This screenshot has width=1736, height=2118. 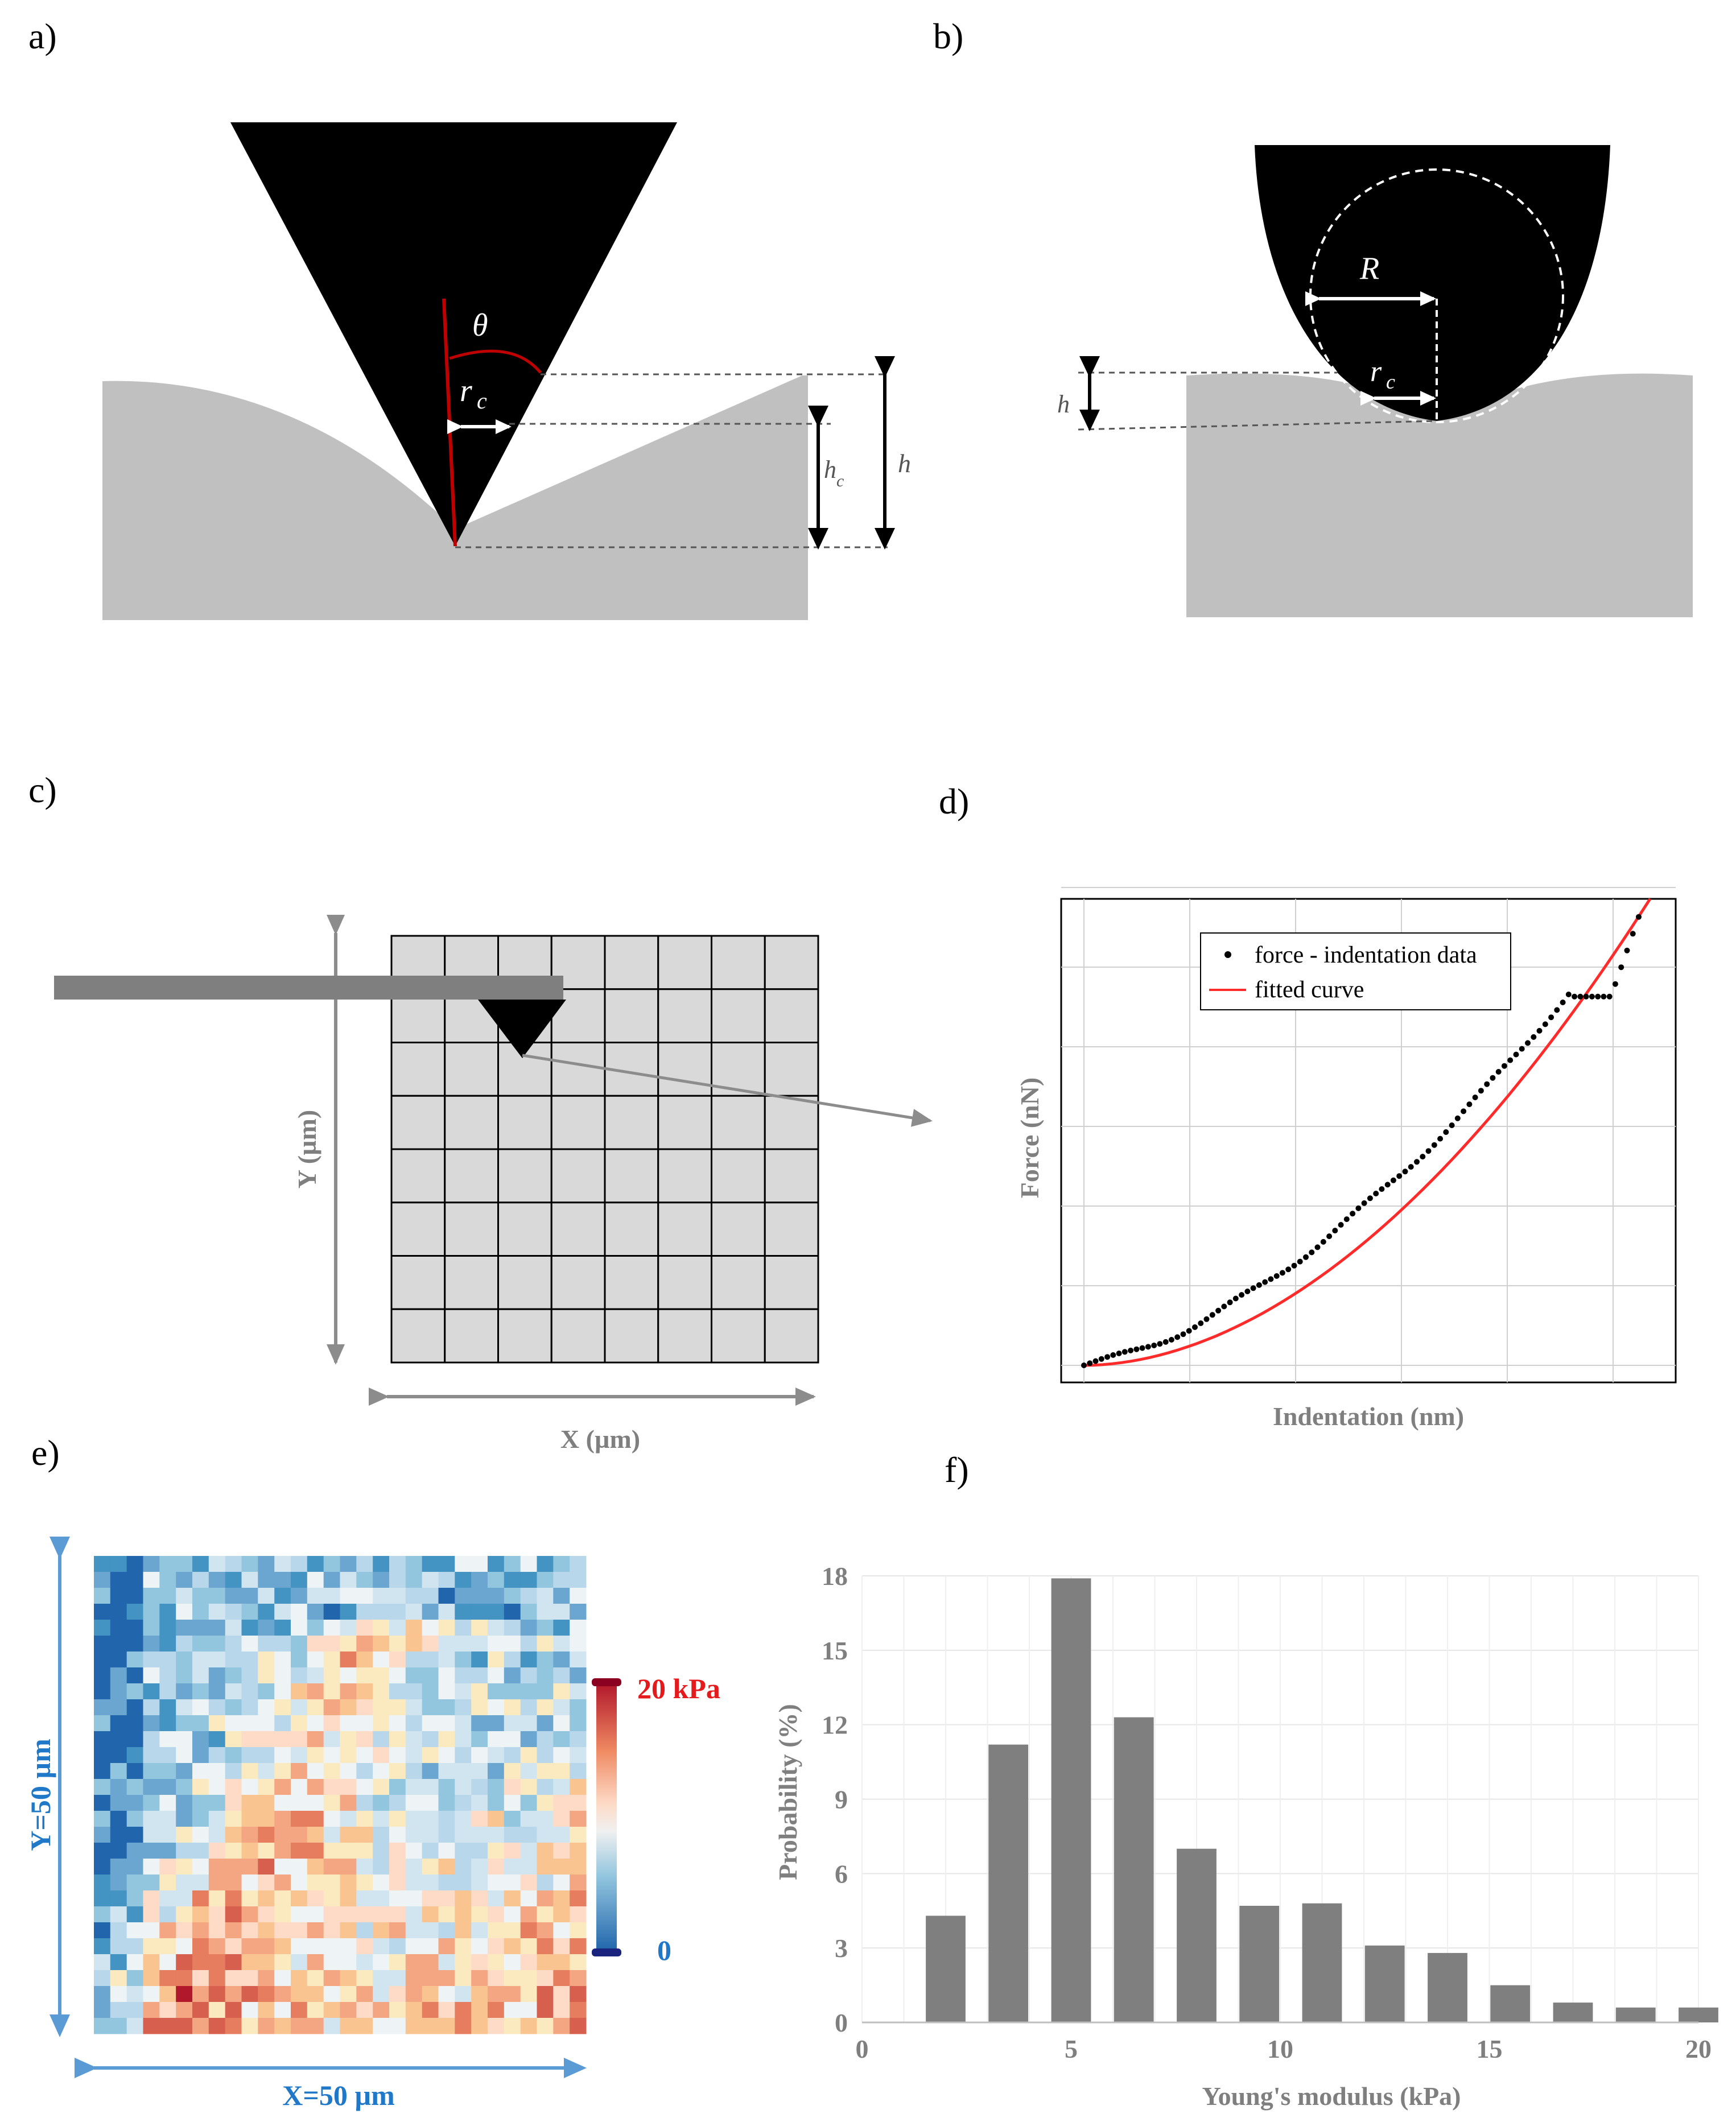 I want to click on y-tick-label: 0, so click(x=841, y=2023).